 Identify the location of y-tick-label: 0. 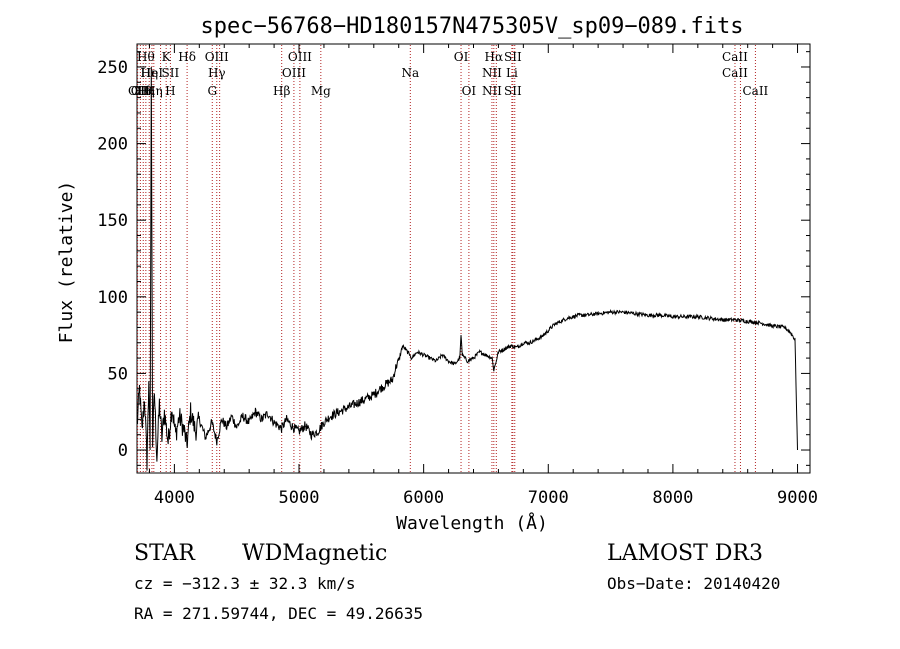
(123, 451).